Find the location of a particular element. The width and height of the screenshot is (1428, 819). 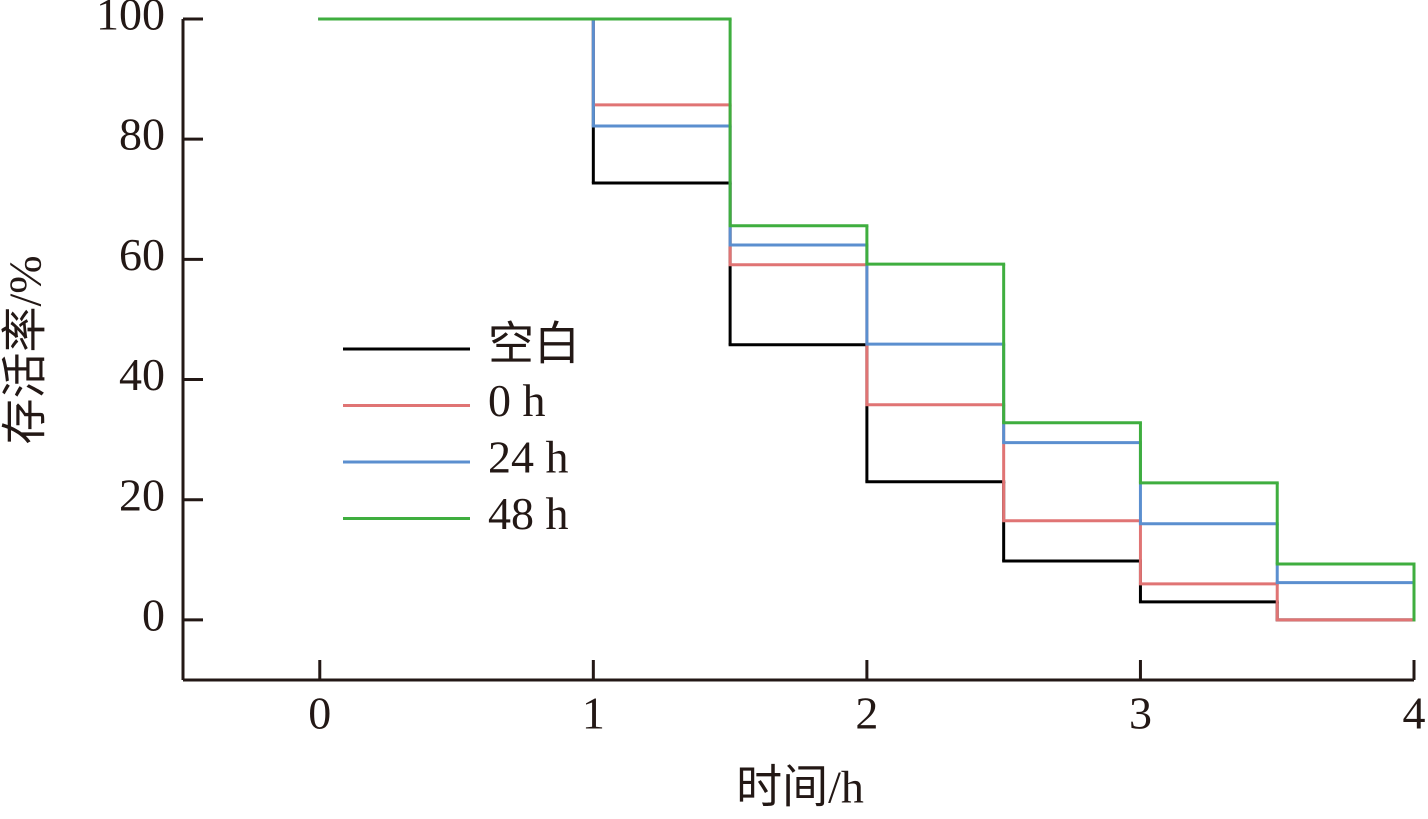

legend-label: 空白 is located at coordinates (534, 344).